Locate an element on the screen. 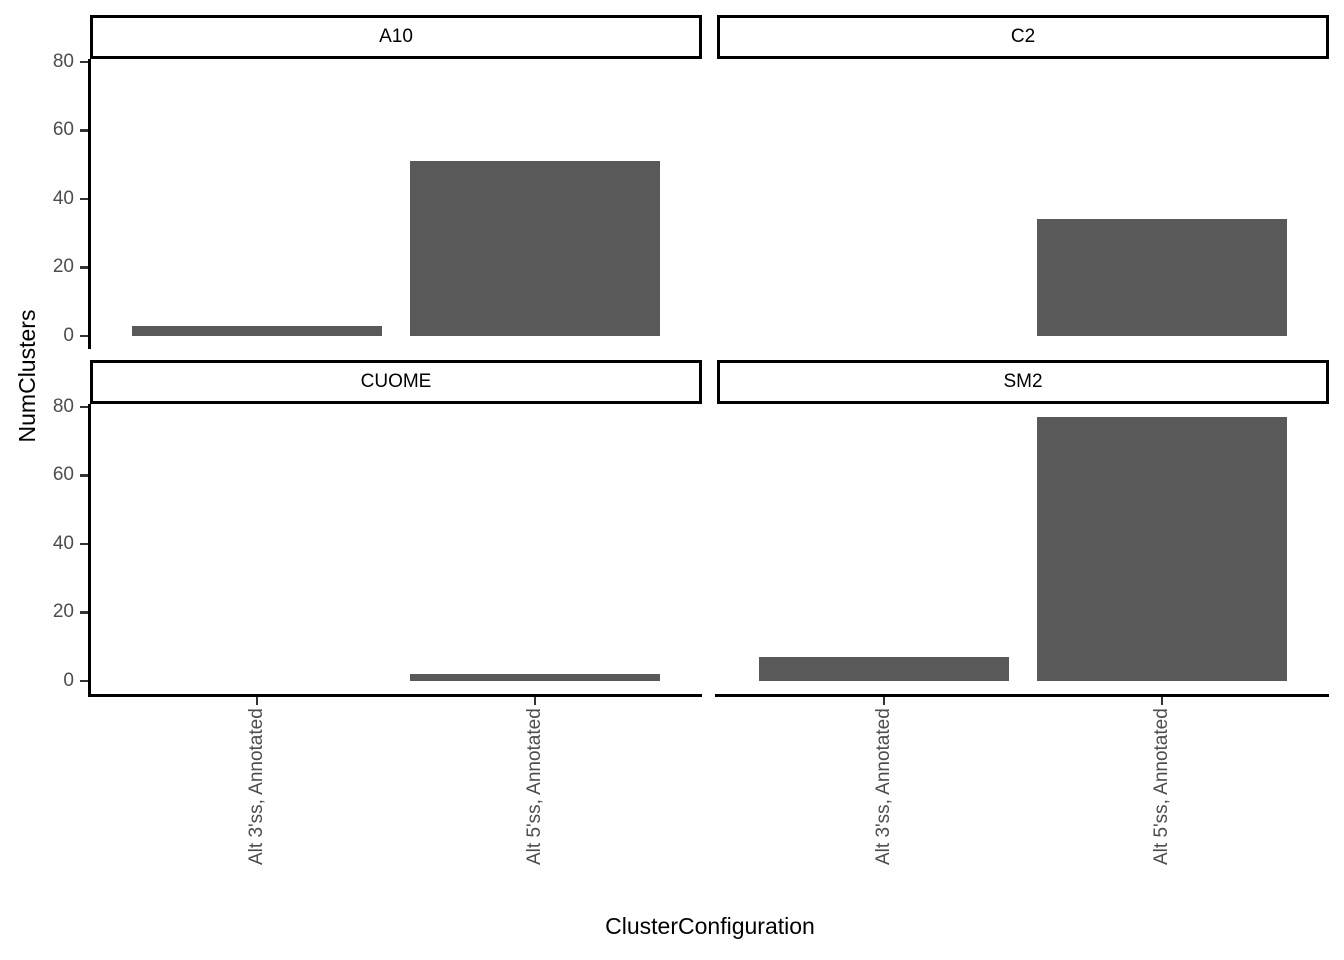  facet-strip-label: SM2 is located at coordinates (1023, 381).